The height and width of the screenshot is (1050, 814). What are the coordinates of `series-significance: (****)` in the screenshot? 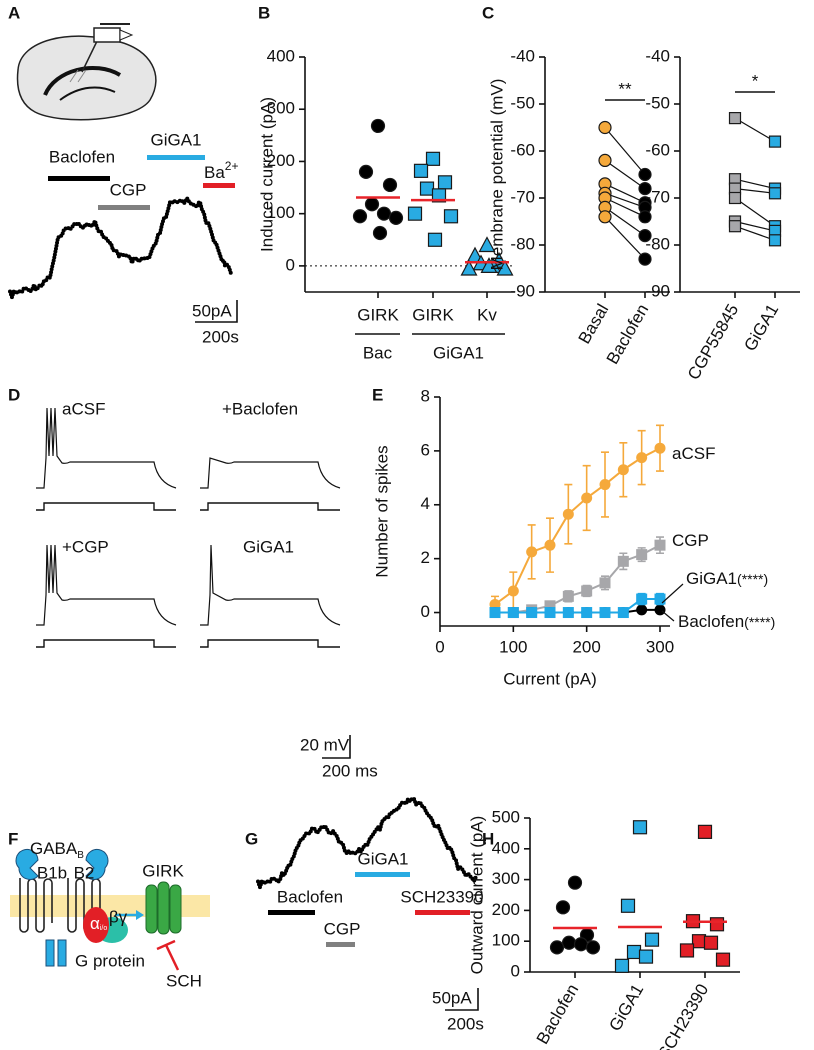 It's located at (752, 579).